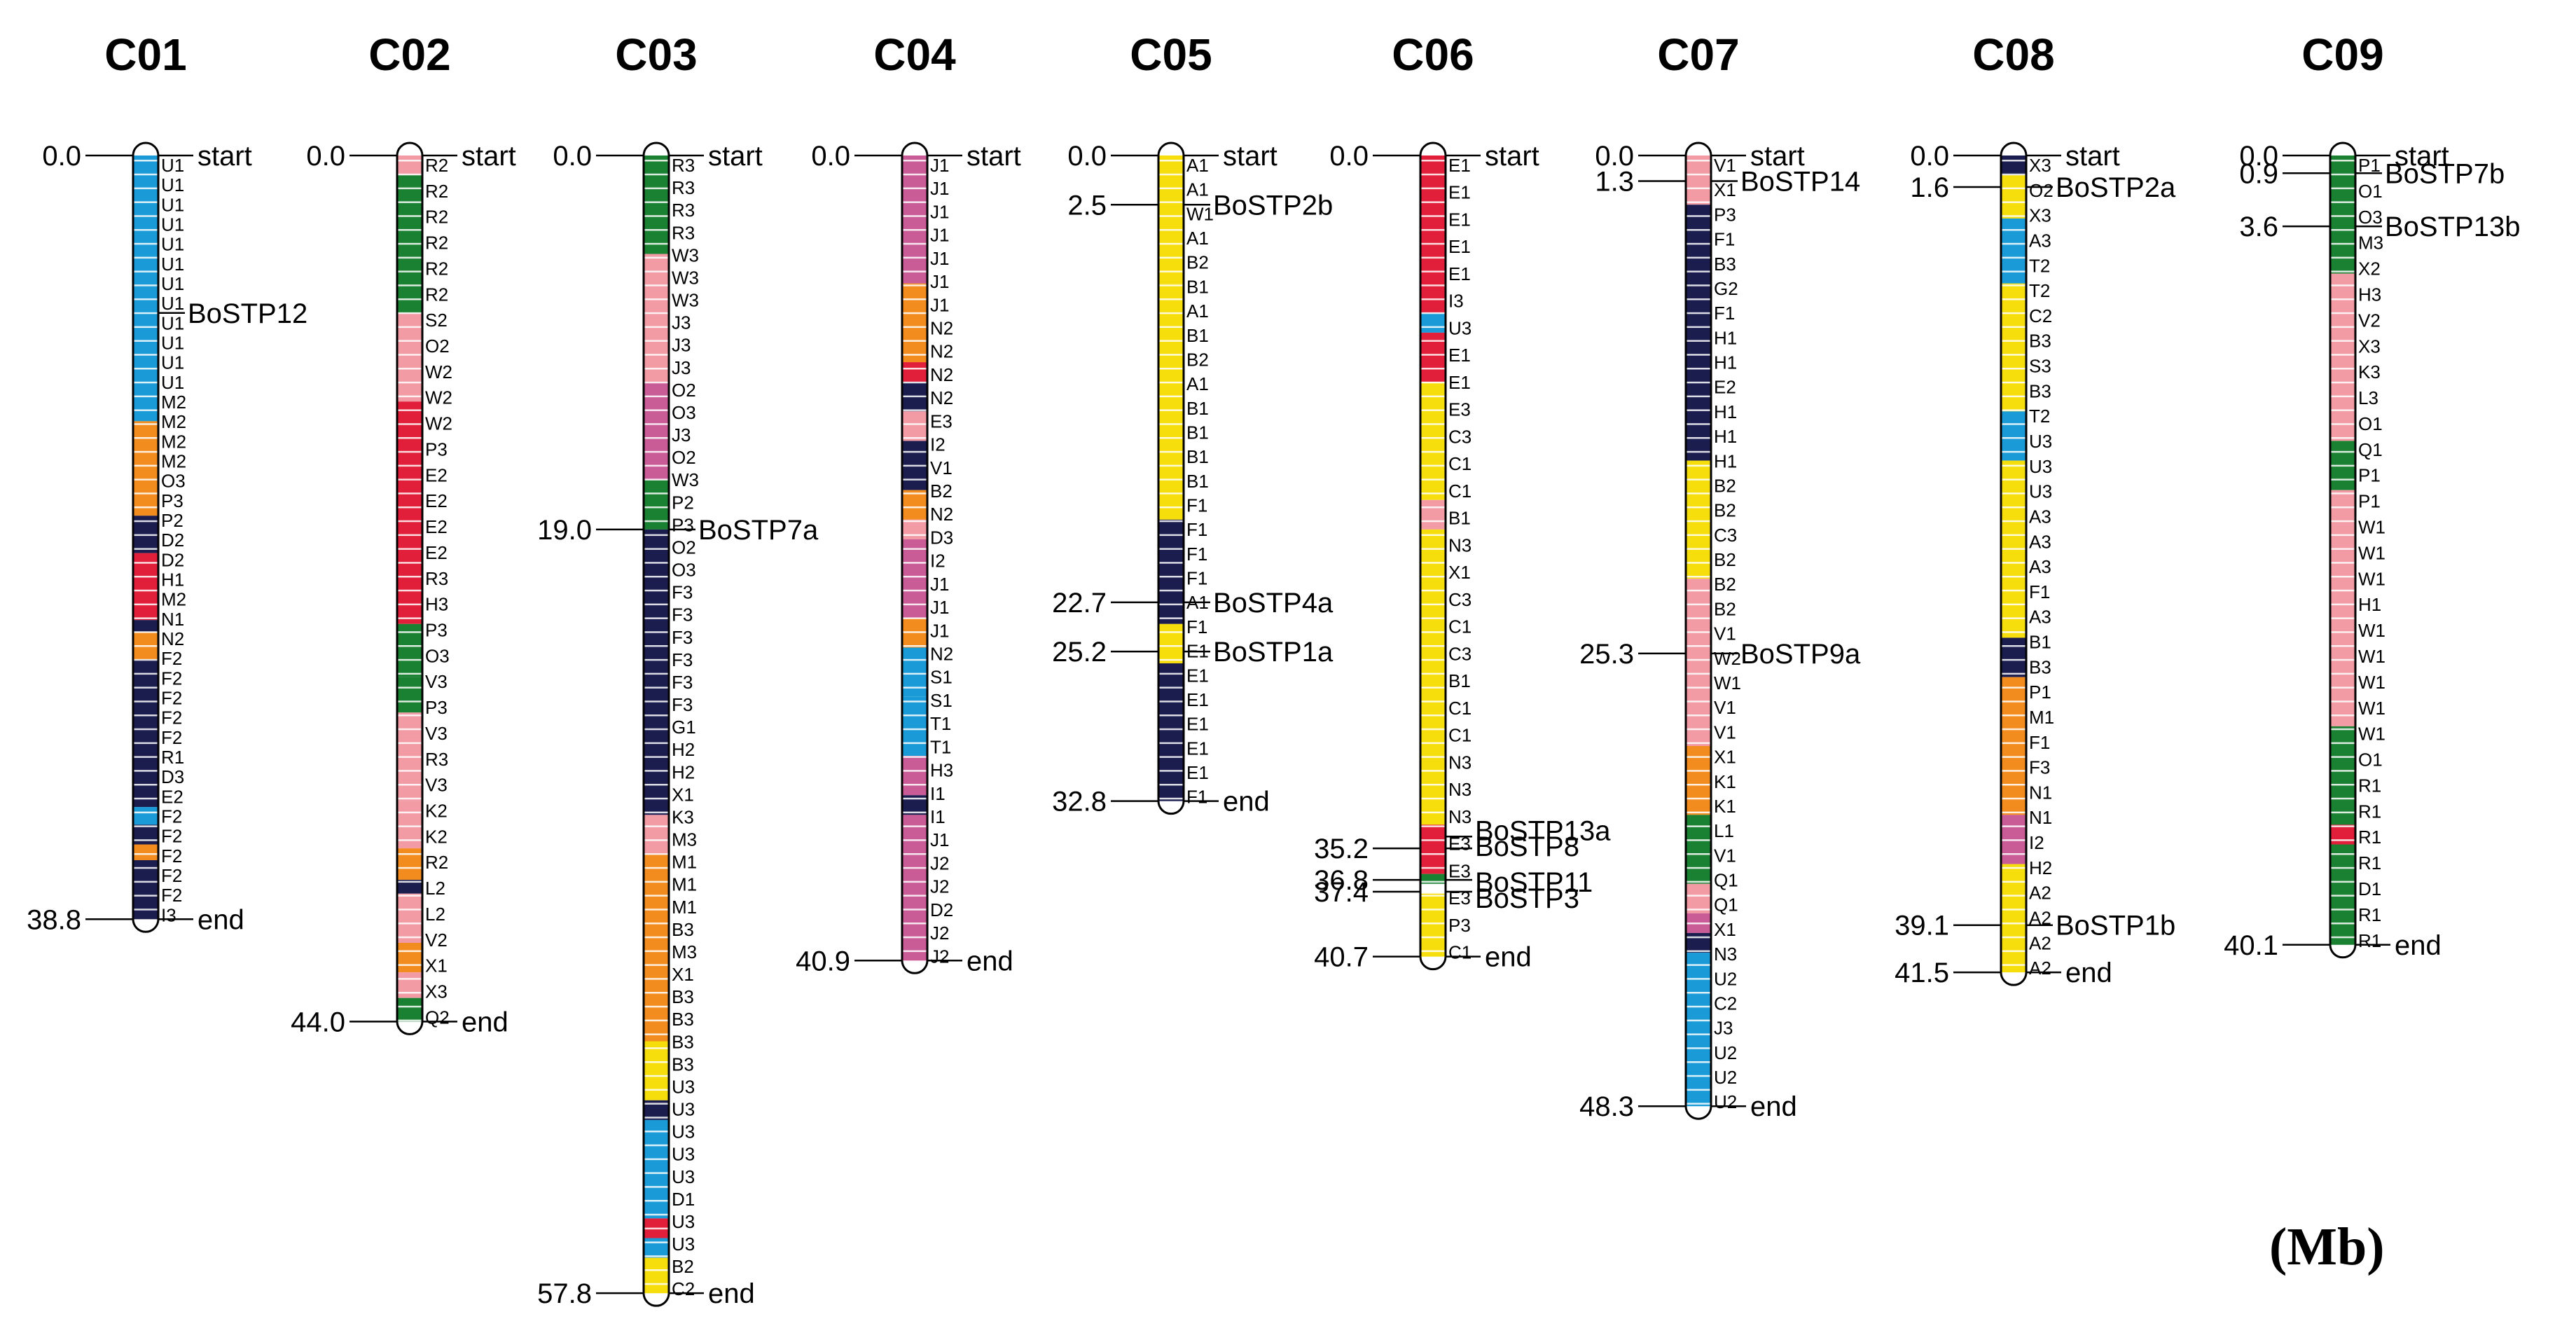 The height and width of the screenshot is (1319, 2576). I want to click on band-label: W1, so click(2371, 578).